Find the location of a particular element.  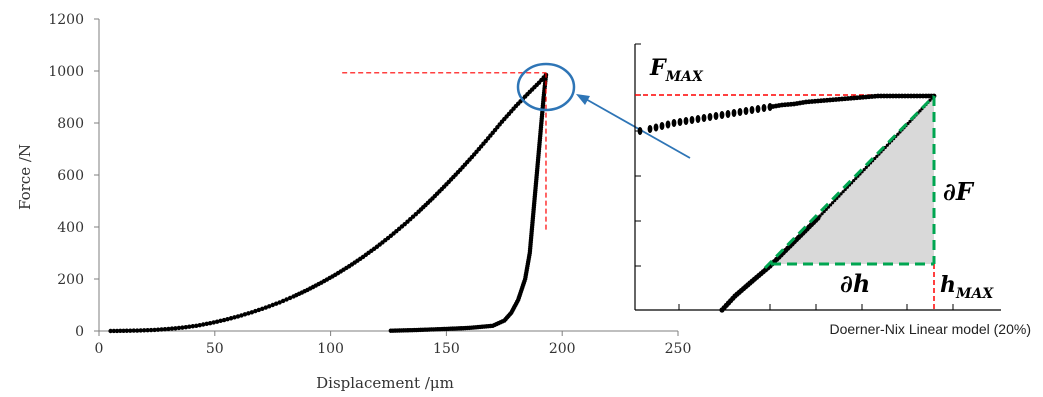

fmax-label: FMAX is located at coordinates (676, 70).